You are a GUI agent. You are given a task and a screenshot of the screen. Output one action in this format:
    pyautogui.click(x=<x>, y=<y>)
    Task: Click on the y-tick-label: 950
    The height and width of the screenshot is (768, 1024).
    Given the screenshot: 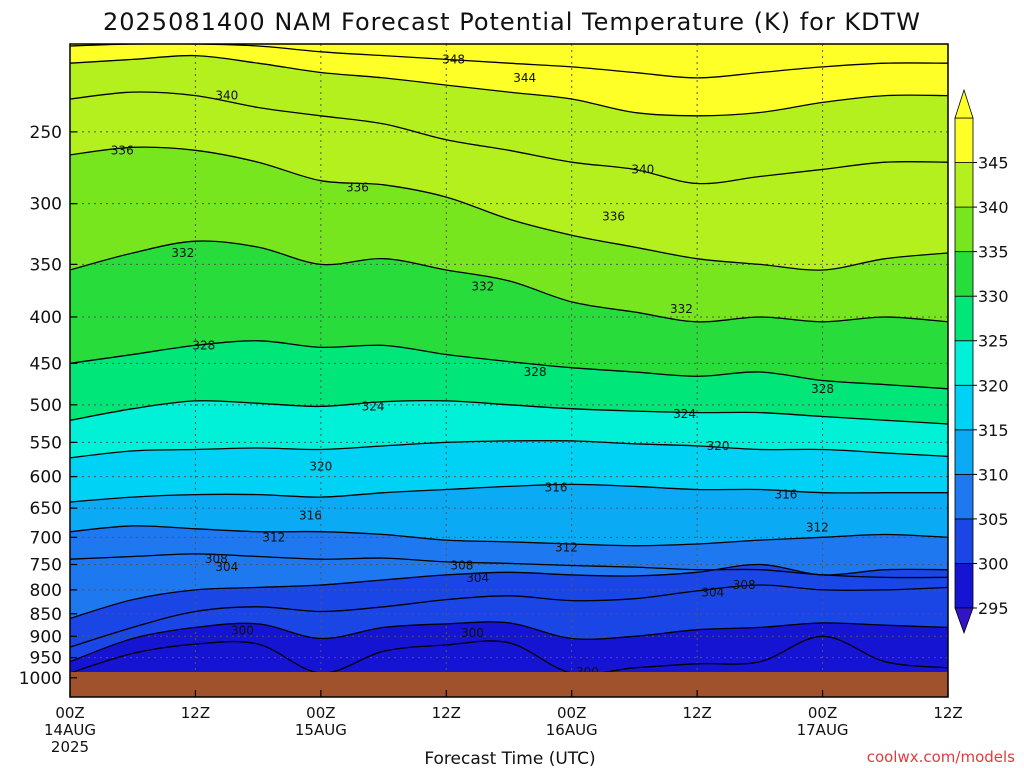 What is the action you would take?
    pyautogui.click(x=46, y=659)
    